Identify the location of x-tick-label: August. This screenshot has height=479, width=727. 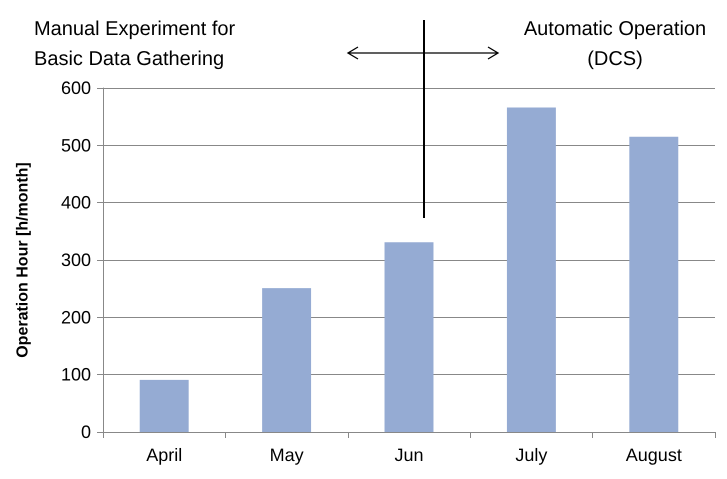
(654, 455).